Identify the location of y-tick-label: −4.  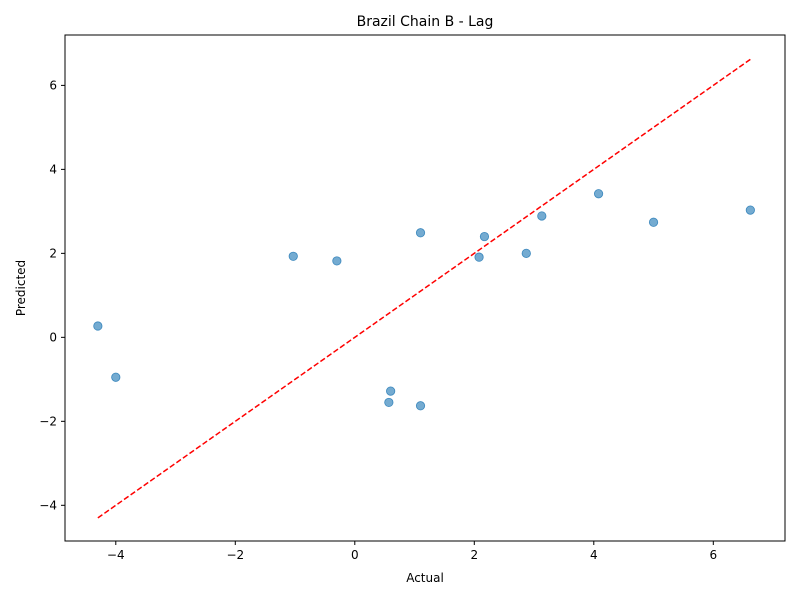
(48, 505).